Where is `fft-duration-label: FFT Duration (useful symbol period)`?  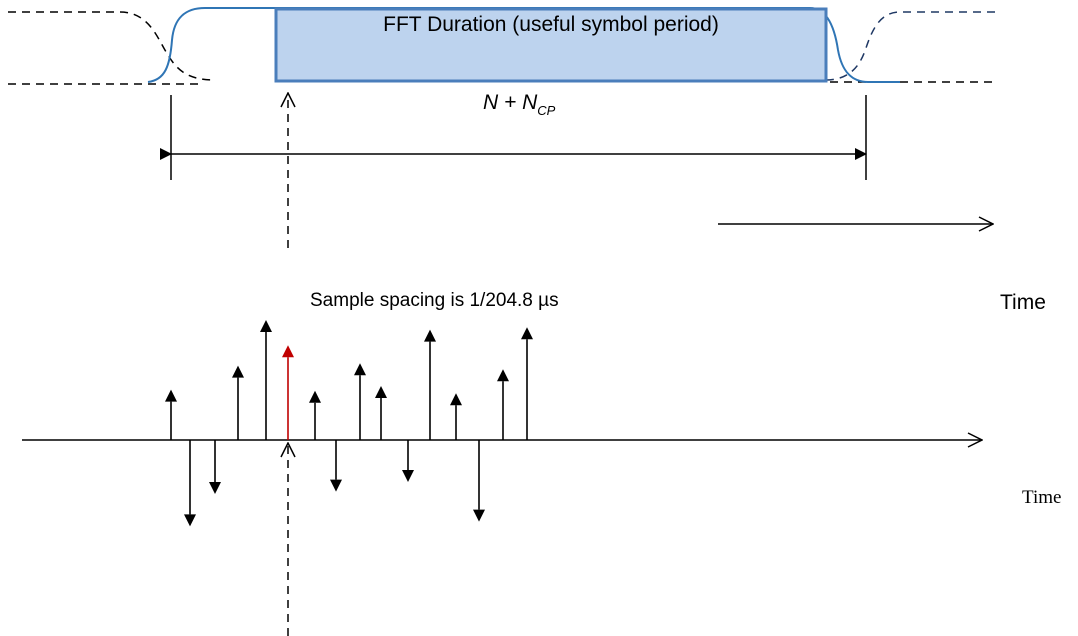 fft-duration-label: FFT Duration (useful symbol period) is located at coordinates (551, 24).